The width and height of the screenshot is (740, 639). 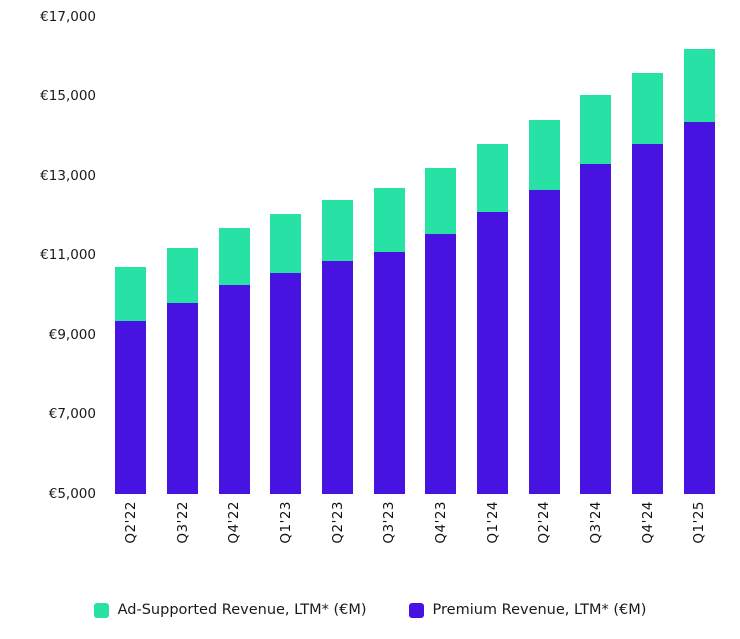 I want to click on x-tick-slot: Q2'22, so click(x=131, y=522).